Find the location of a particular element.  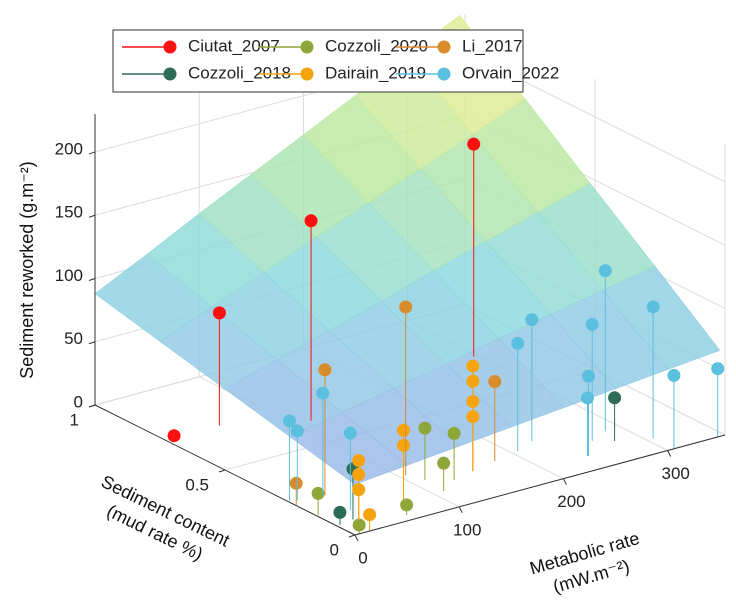

x-tick-label: 300 is located at coordinates (675, 473).